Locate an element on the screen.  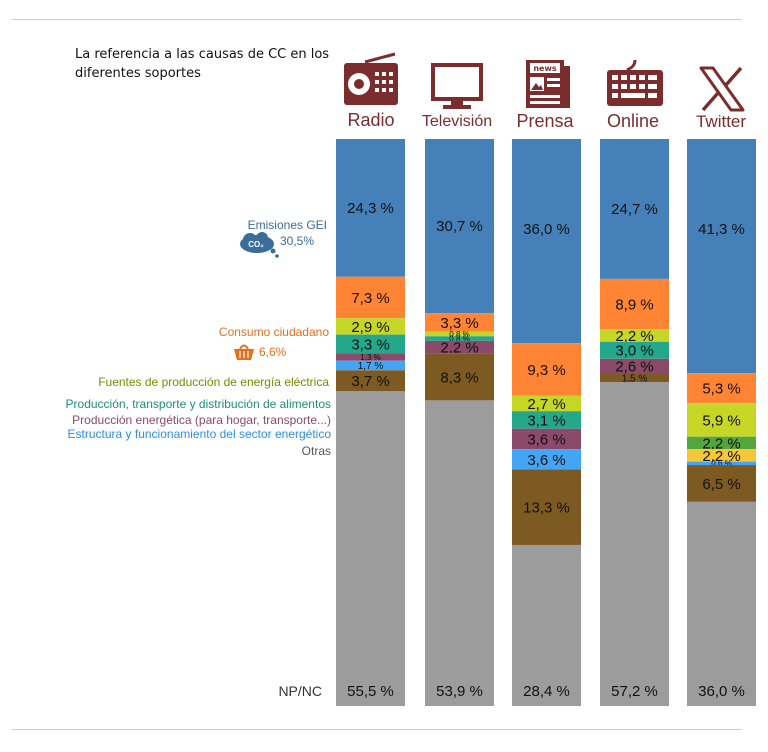
bar-television-fuentes-de-produccion-de-energia-electrica is located at coordinates (459, 334).